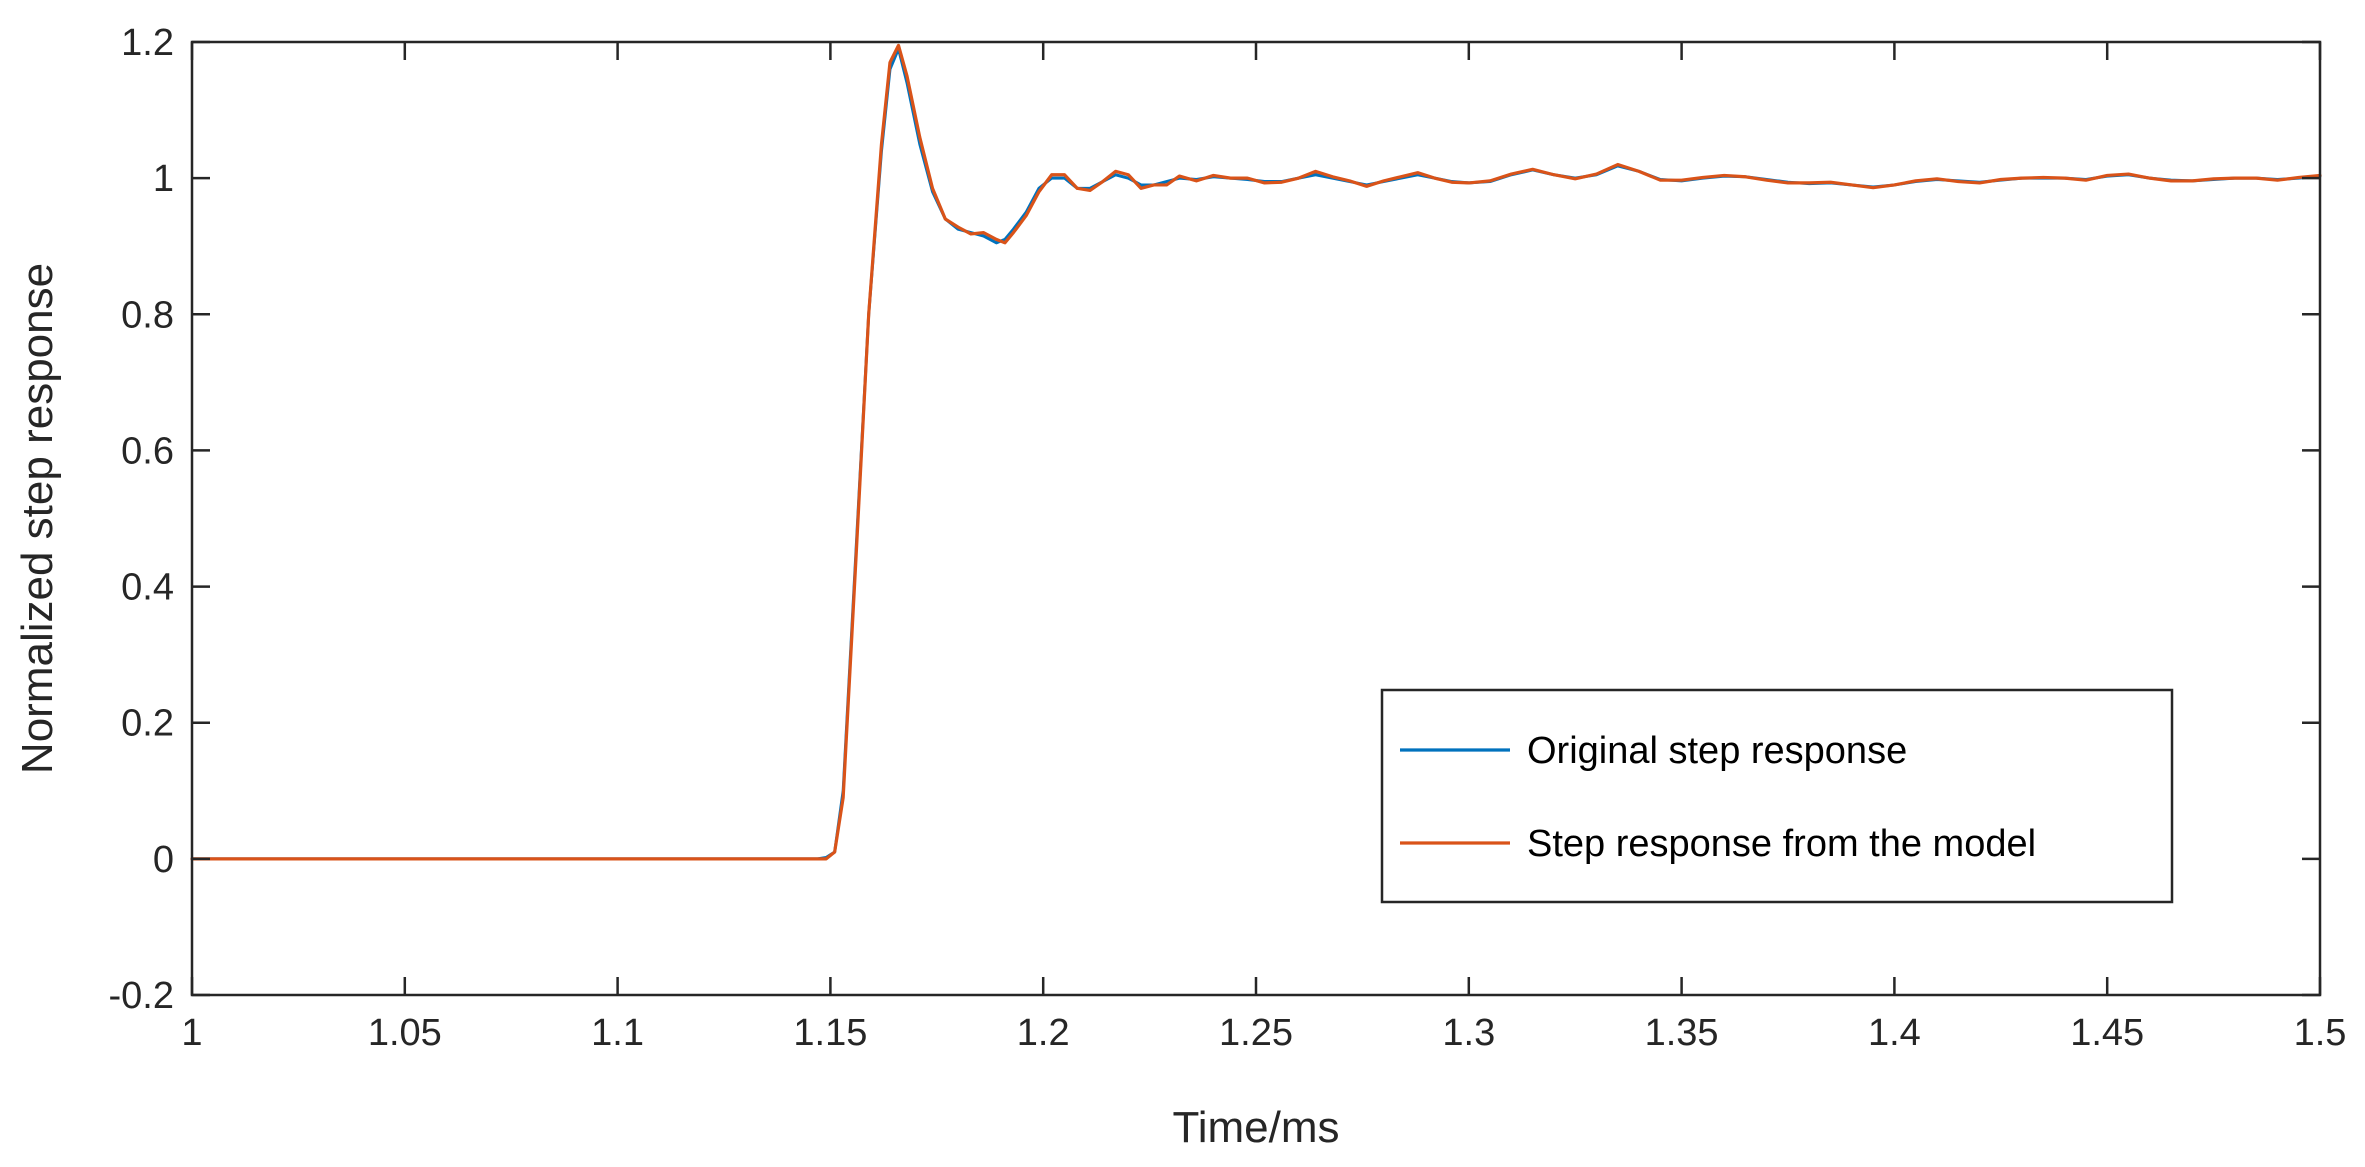 The height and width of the screenshot is (1167, 2365). Describe the element at coordinates (1894, 1033) in the screenshot. I see `x-tick-label: 1.4` at that location.